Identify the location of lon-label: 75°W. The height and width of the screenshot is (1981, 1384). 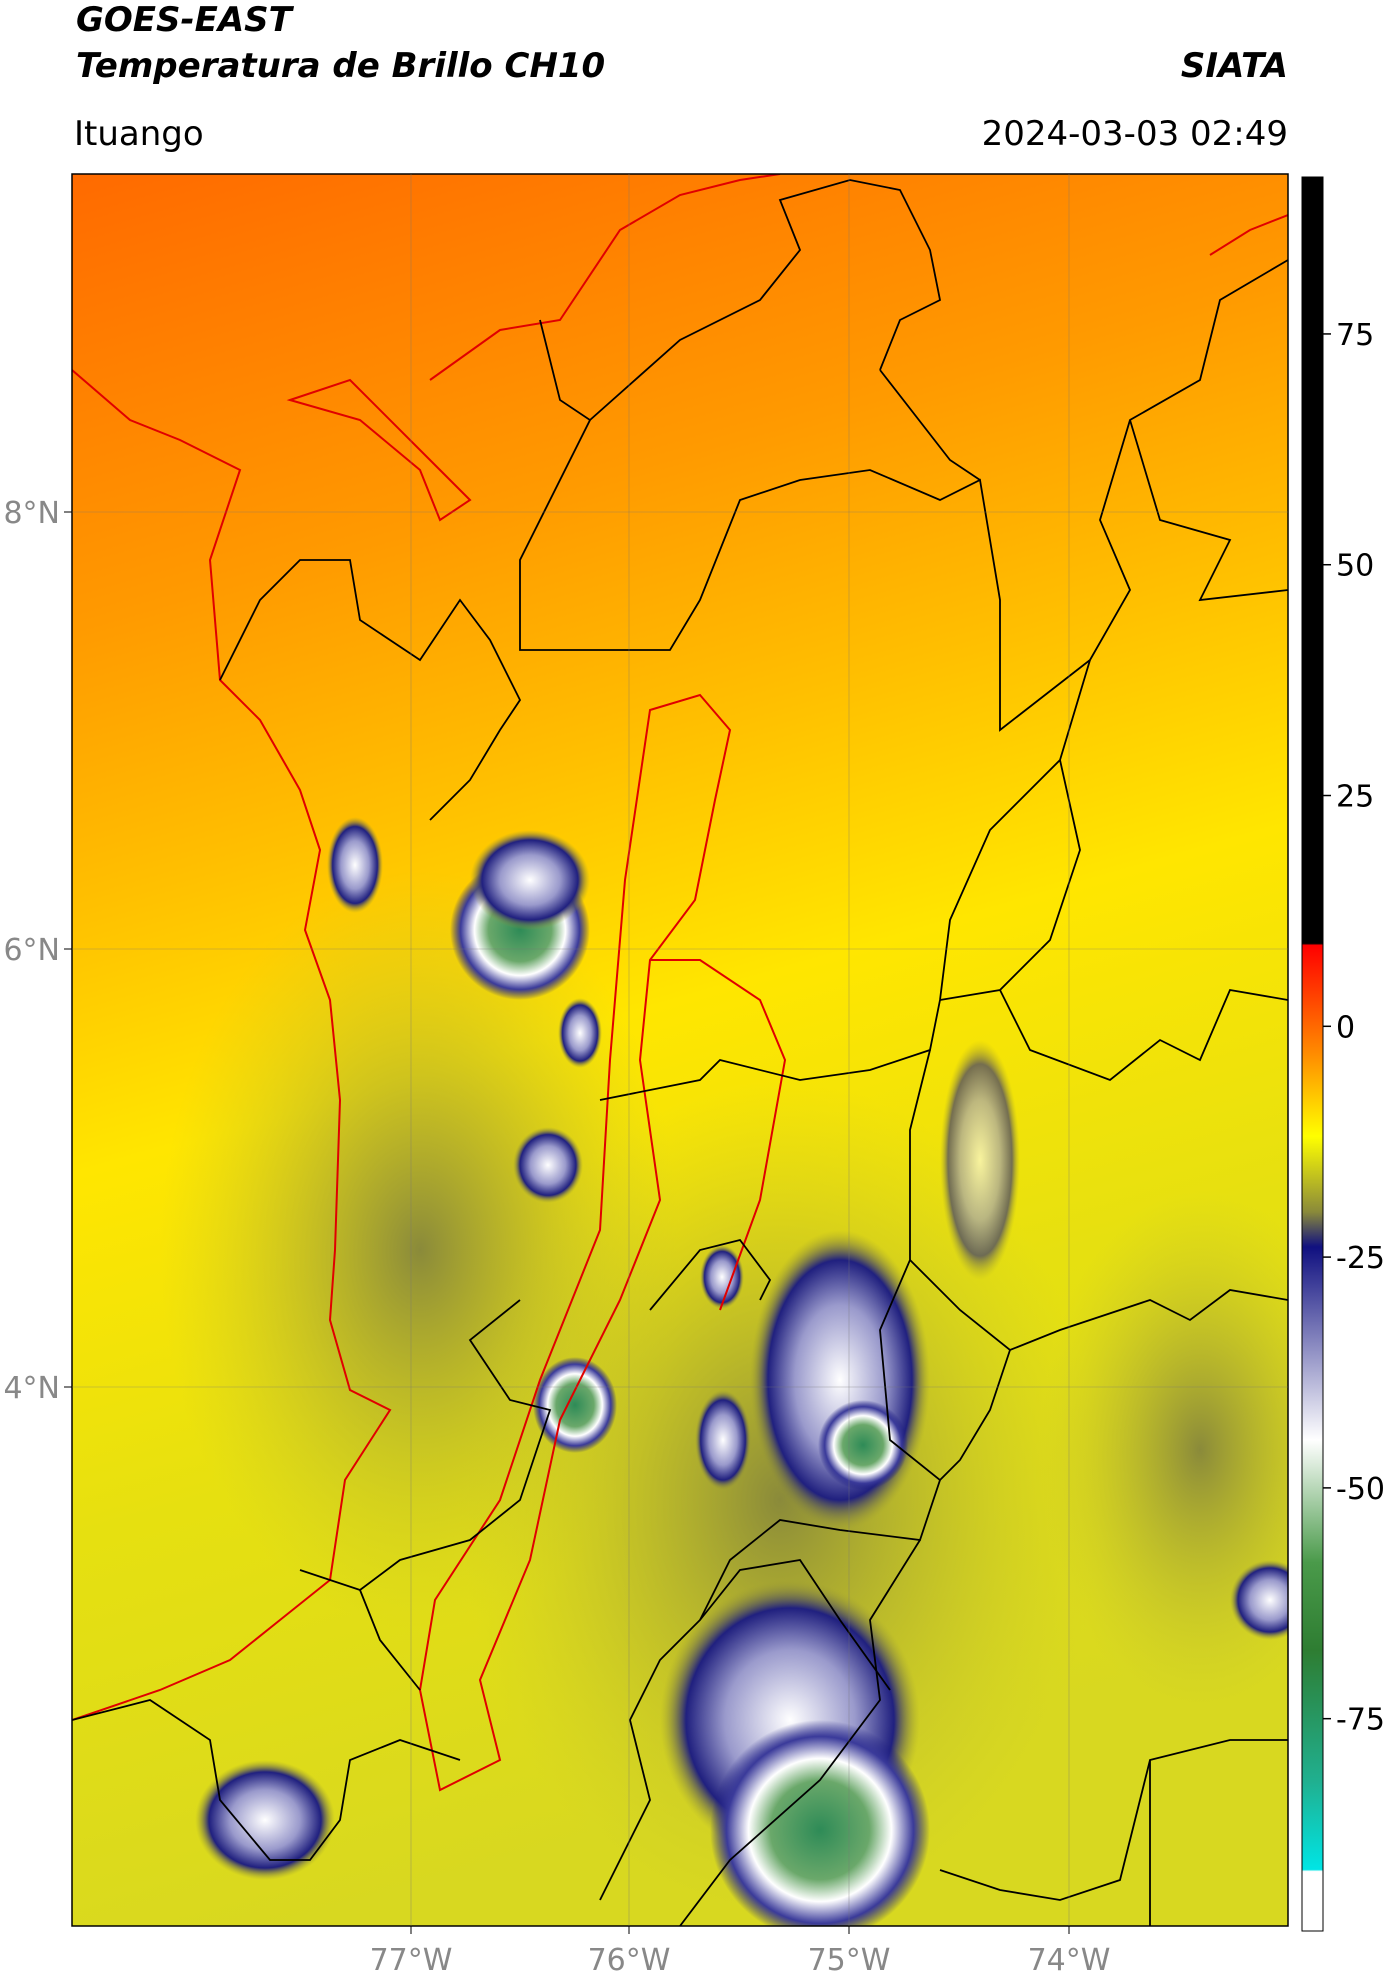
(849, 1960).